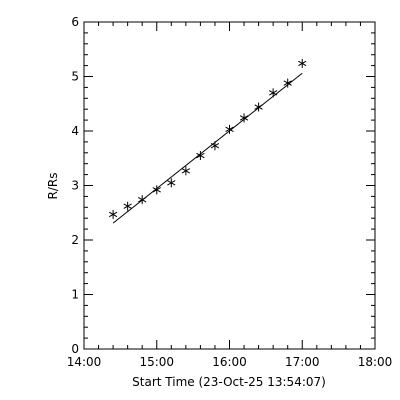 The height and width of the screenshot is (400, 400). I want to click on x-axis-label: Start Time (23-Oct-25 13:54:07), so click(229, 382).